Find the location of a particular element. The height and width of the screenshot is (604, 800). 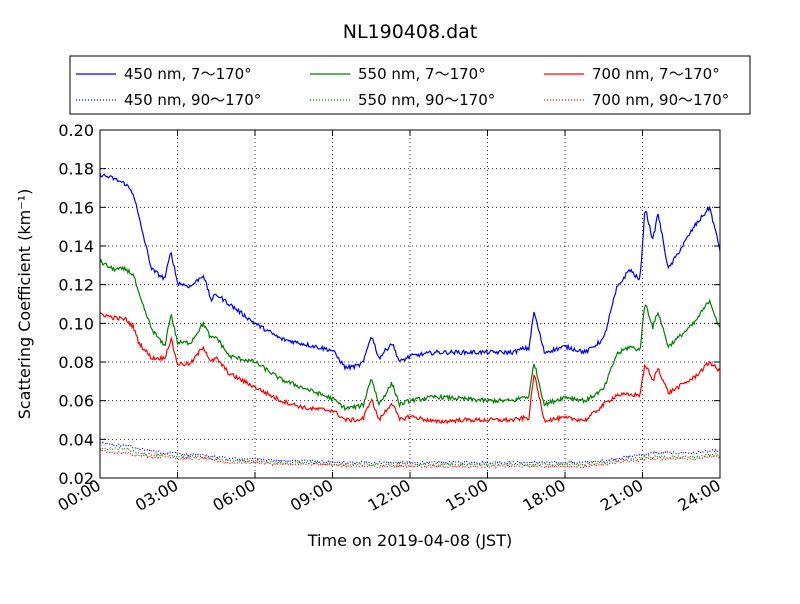

x-tick-label: 06:00 is located at coordinates (234, 495).